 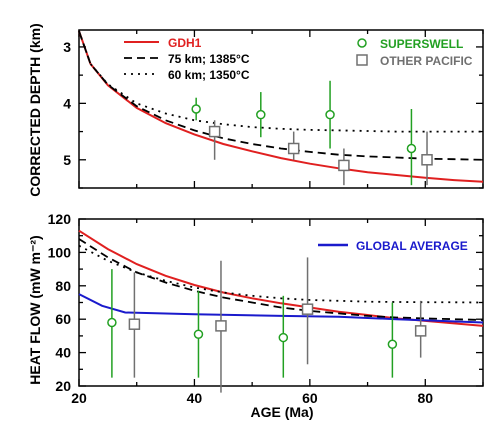 I want to click on y-tick-label: 20, so click(x=63, y=386).